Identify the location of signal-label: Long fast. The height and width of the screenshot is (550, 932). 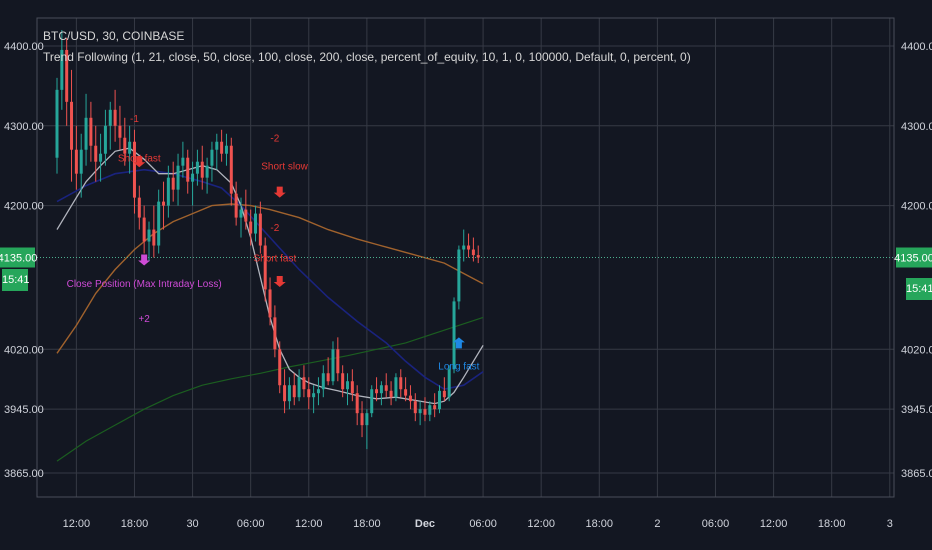
(458, 366).